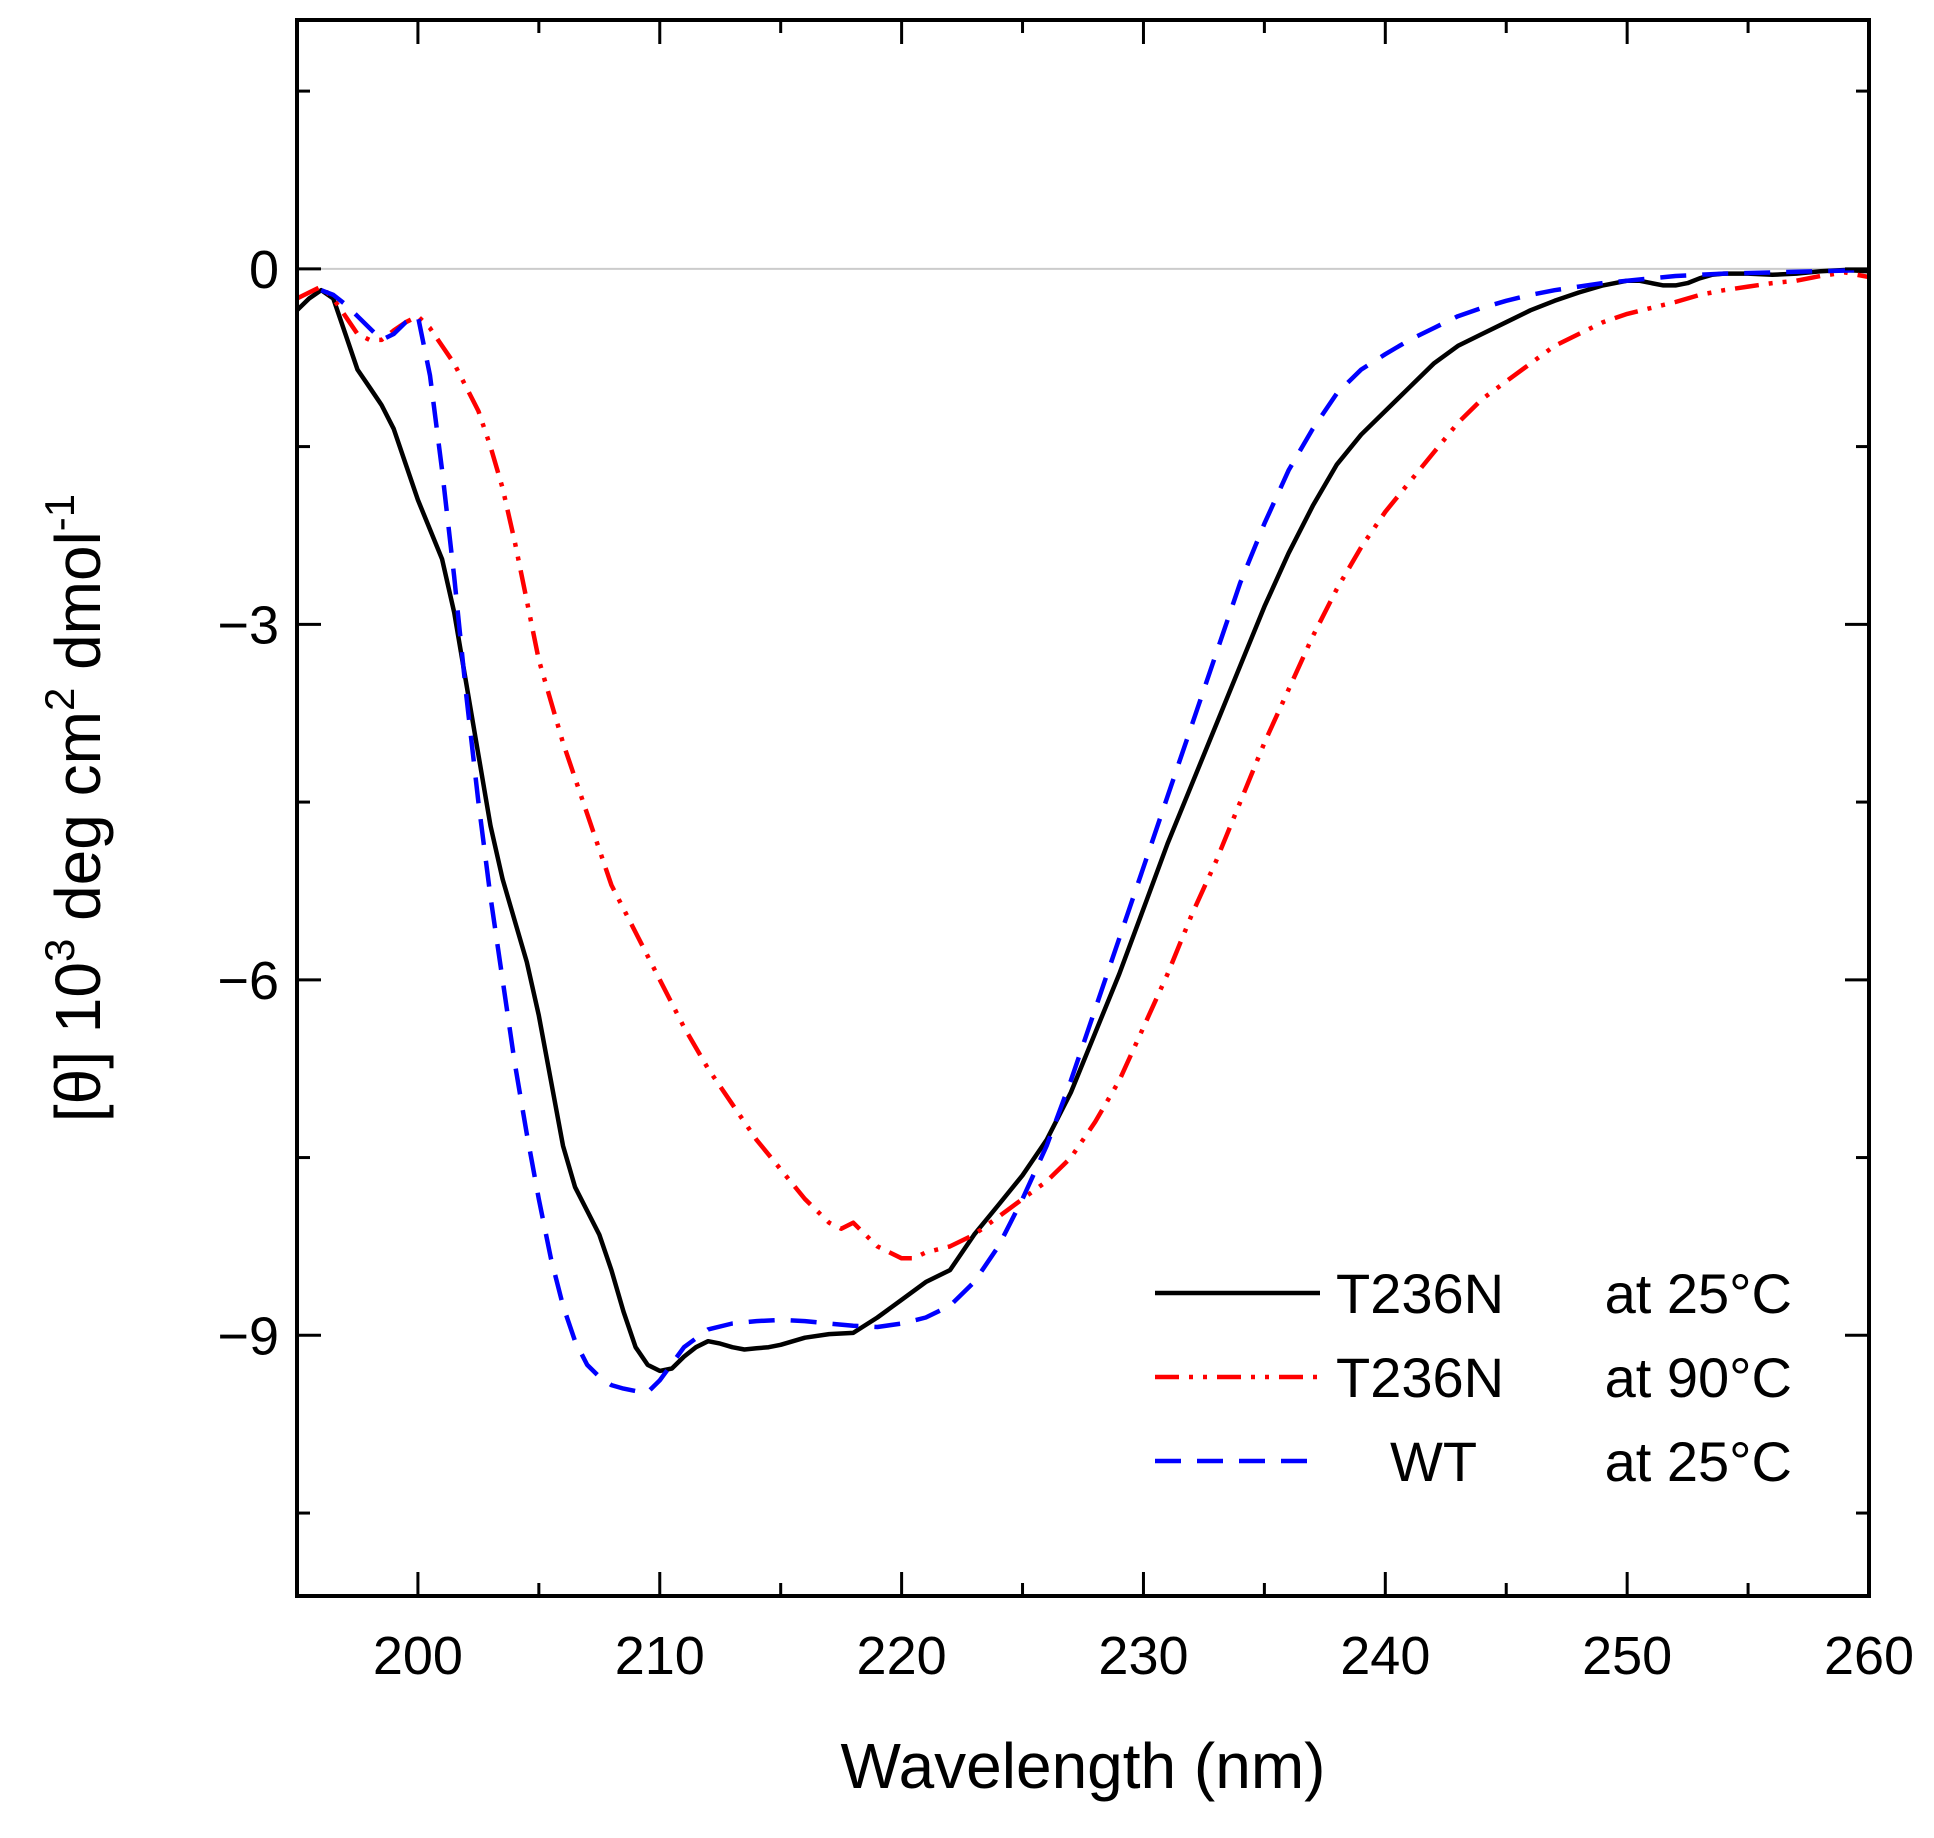 The height and width of the screenshot is (1838, 1934). I want to click on y-tick-label: −9, so click(248, 1336).